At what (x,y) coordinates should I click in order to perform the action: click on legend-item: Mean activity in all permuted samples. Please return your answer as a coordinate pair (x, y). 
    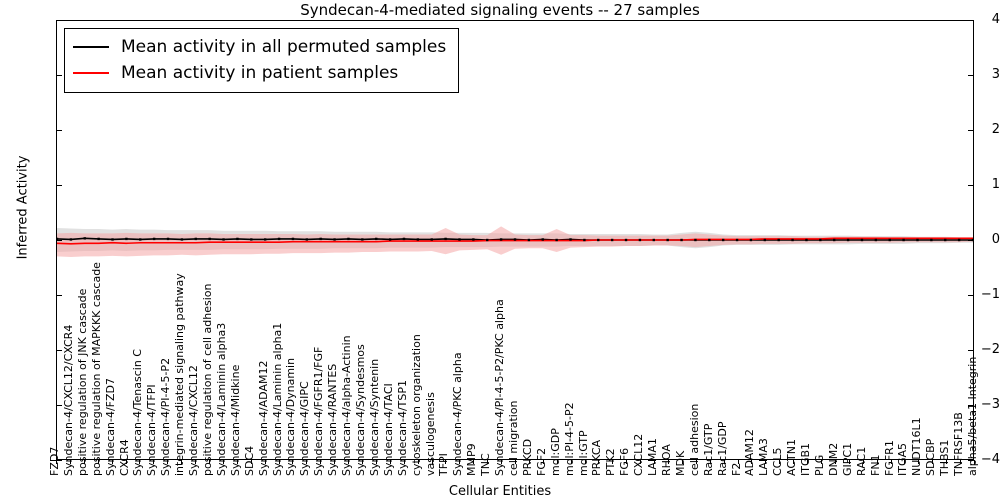
    Looking at the image, I should click on (259, 47).